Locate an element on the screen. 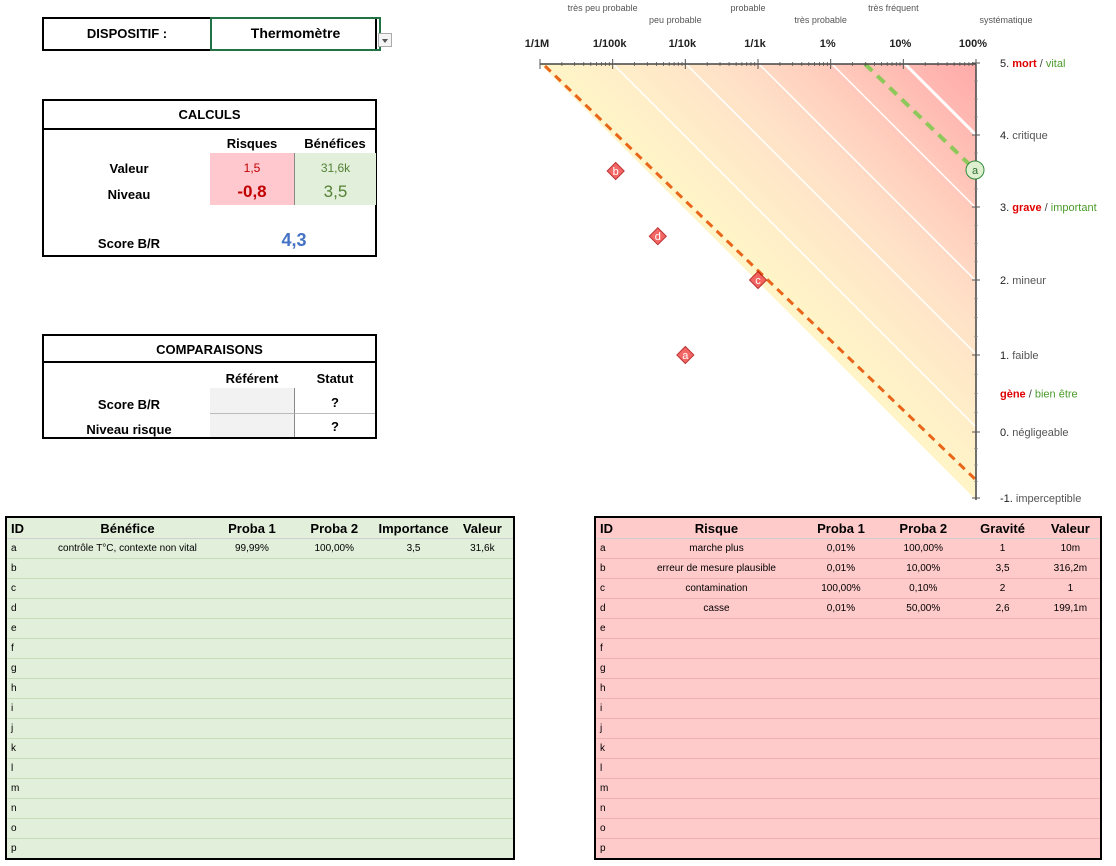 The width and height of the screenshot is (1116, 866). benefice-cell-id: h is located at coordinates (25, 688).